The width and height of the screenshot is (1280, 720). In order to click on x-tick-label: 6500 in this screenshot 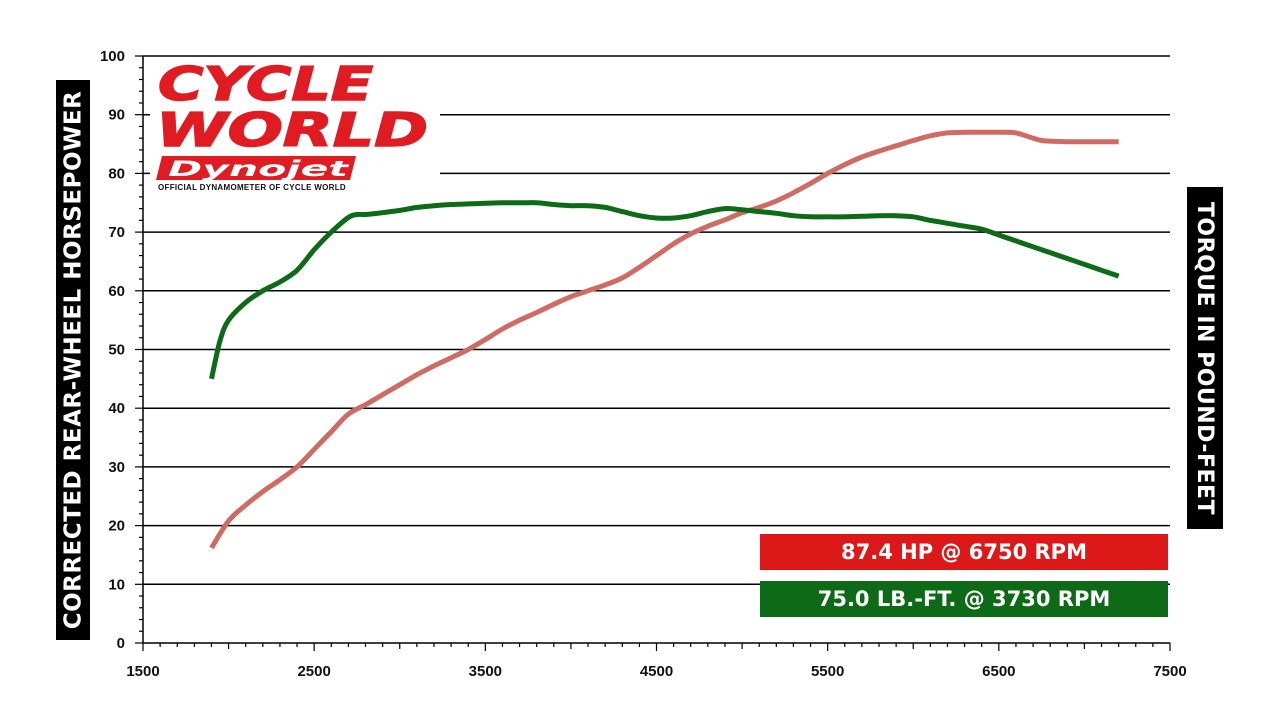, I will do `click(998, 671)`.